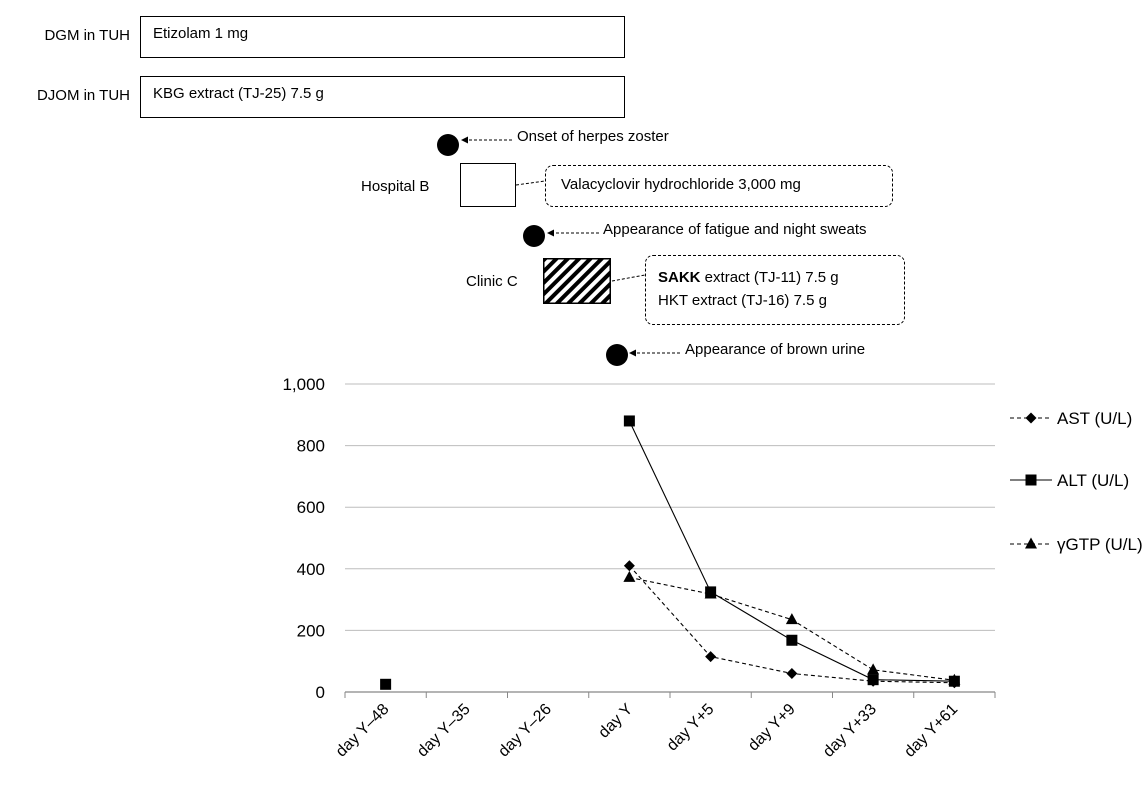 This screenshot has width=1144, height=785. I want to click on x-tick-label: day Y, so click(615, 721).